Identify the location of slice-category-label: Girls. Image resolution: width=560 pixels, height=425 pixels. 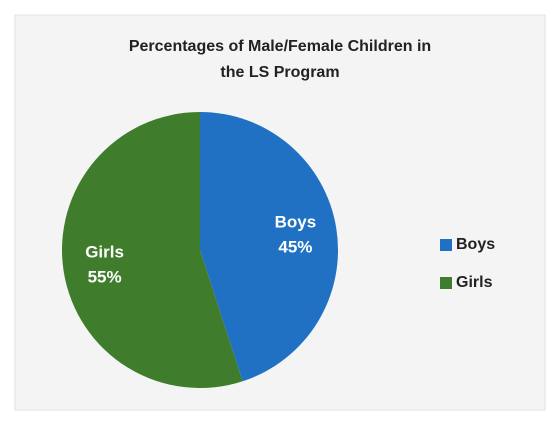
(104, 252).